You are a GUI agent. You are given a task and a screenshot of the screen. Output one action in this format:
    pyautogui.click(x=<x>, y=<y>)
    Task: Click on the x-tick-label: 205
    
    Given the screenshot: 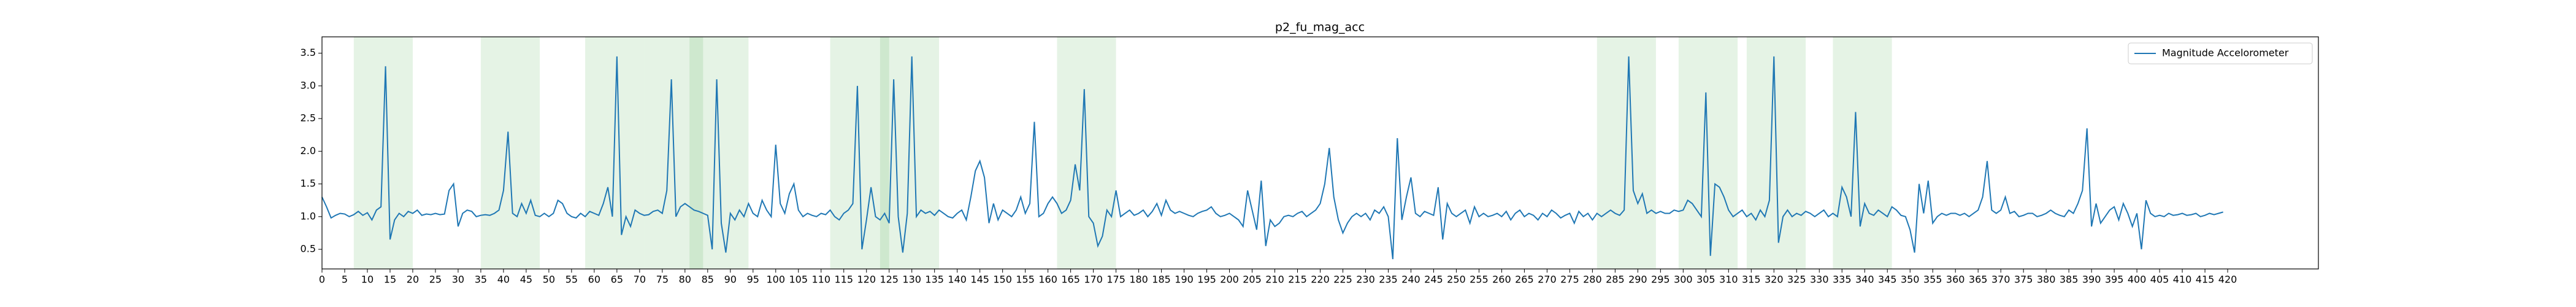 What is the action you would take?
    pyautogui.click(x=1252, y=280)
    